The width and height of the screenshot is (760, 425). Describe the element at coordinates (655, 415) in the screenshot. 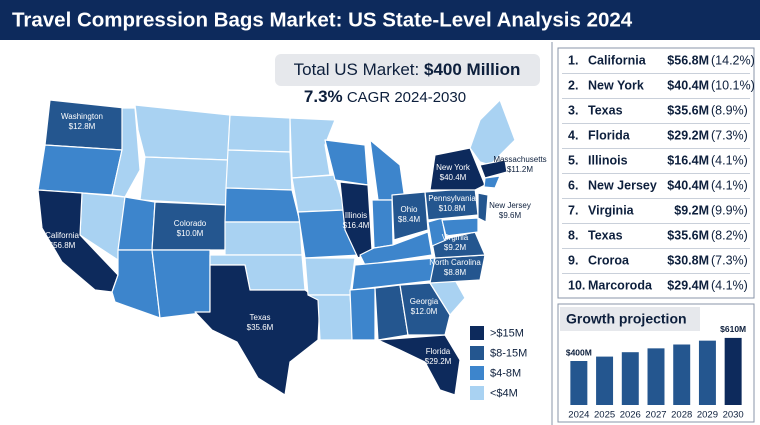

I see `x-tick-label: 2027` at that location.